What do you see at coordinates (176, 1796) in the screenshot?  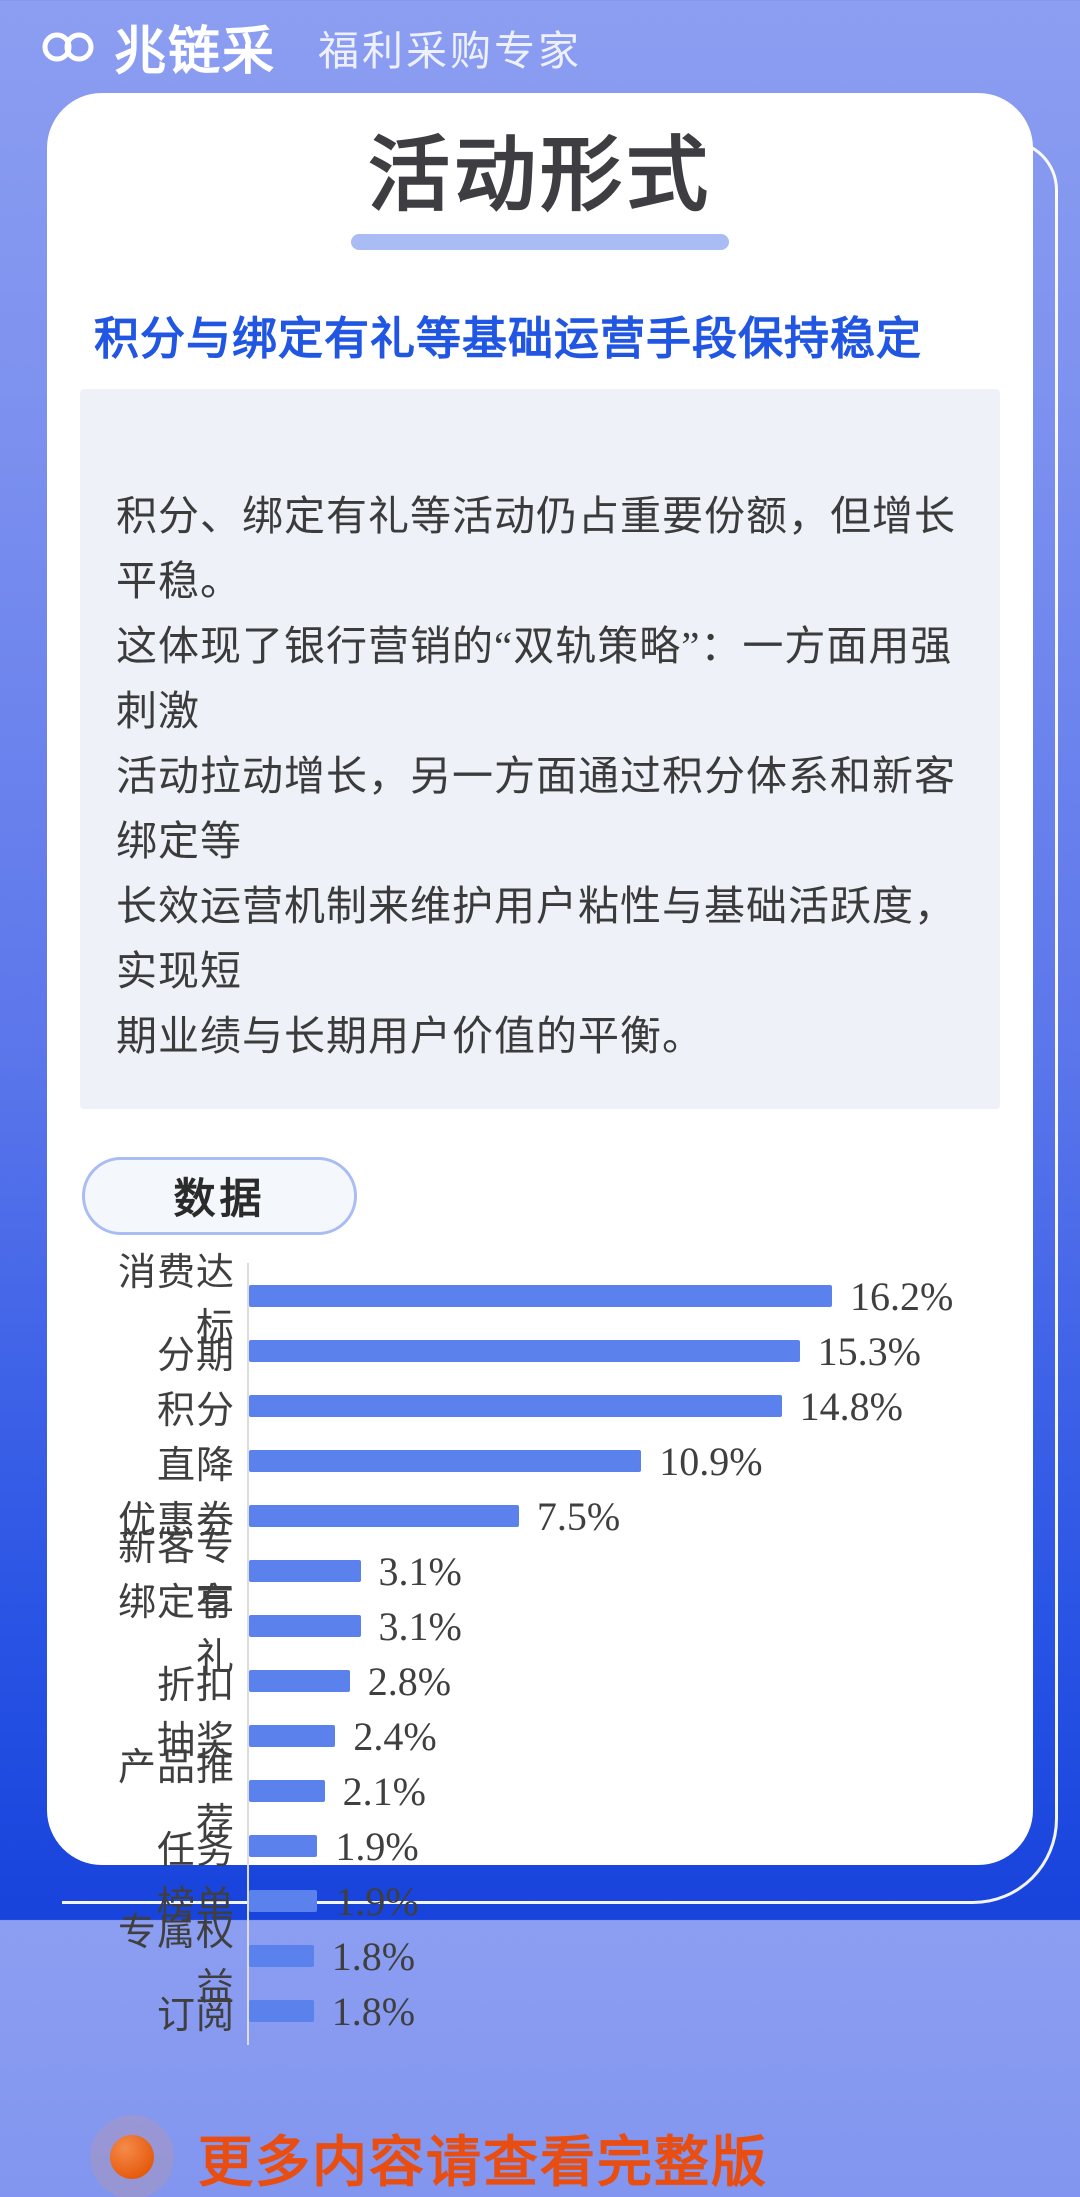 I see `bar-label: 产品推荐` at bounding box center [176, 1796].